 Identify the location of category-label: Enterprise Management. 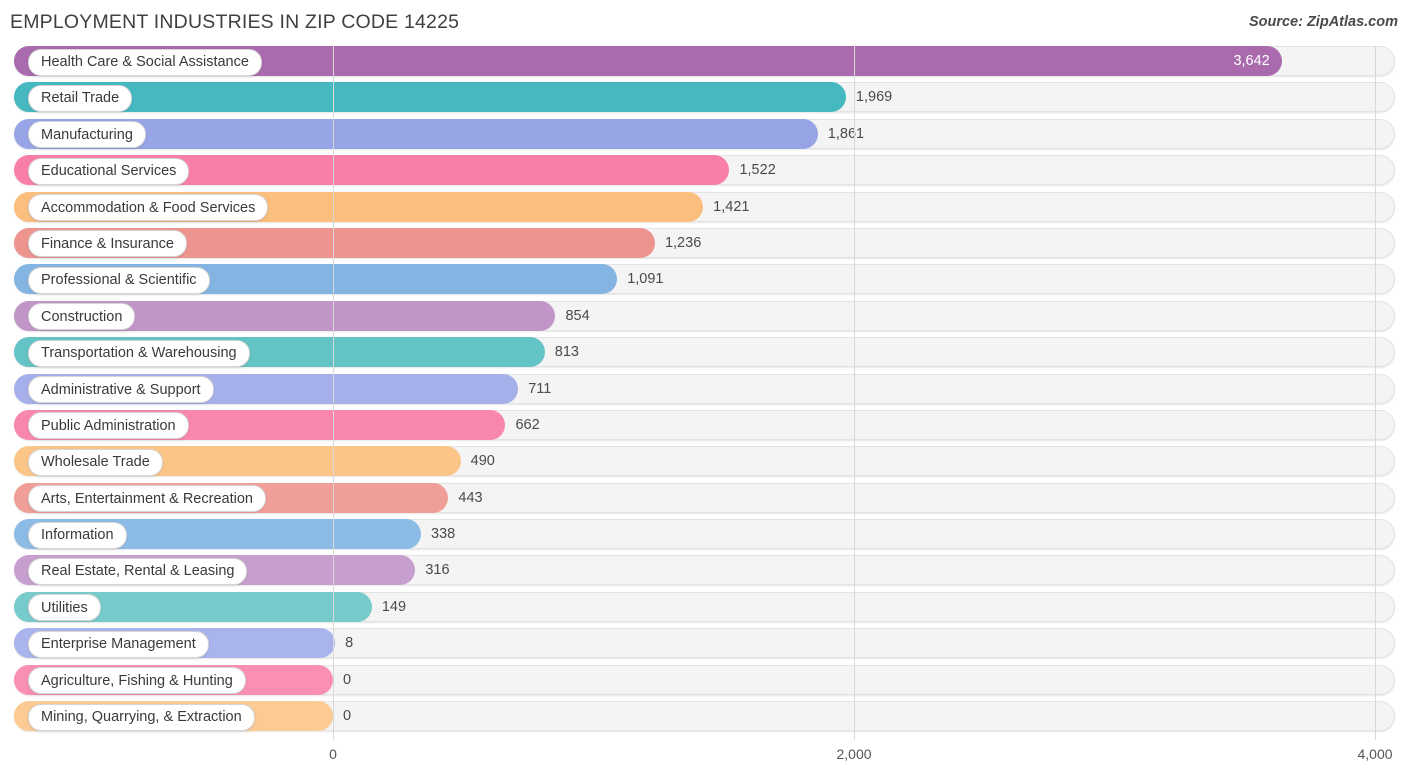
(118, 644).